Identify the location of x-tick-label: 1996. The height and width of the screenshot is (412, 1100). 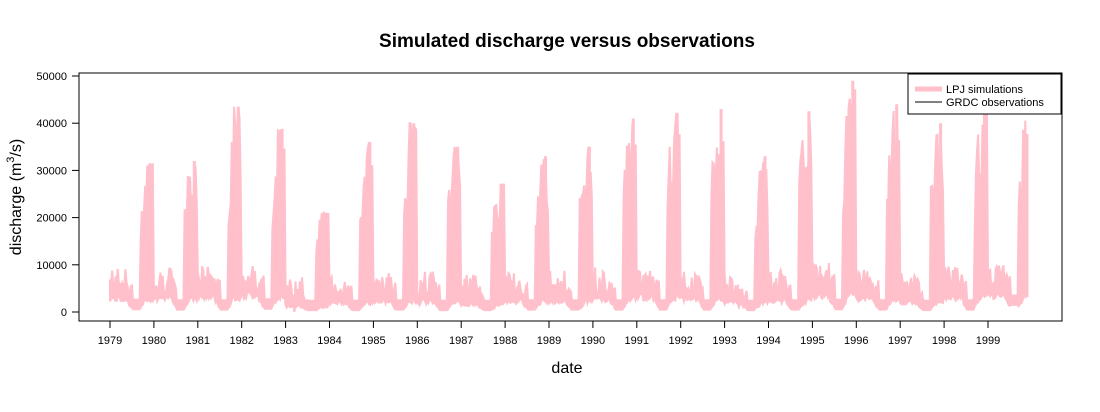
(856, 341).